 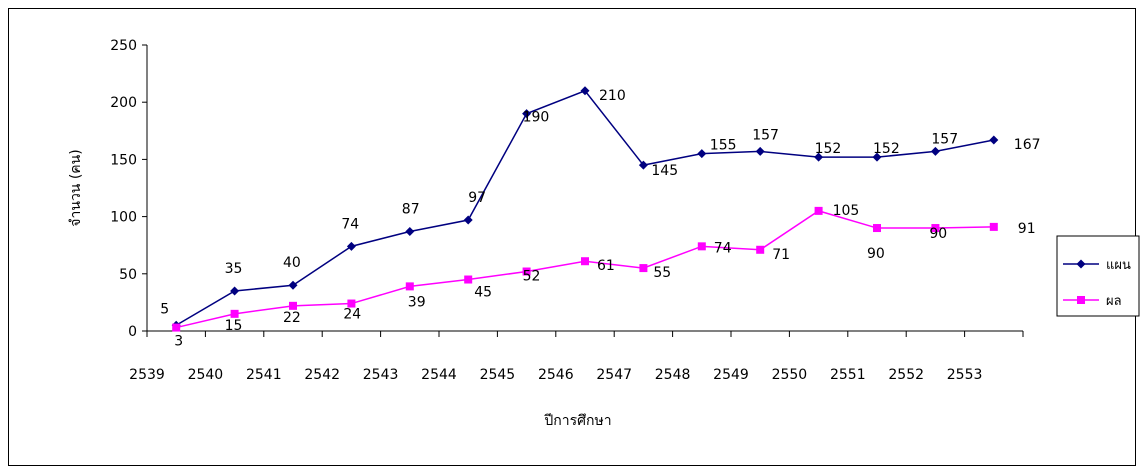 I want to click on x-tick-label: 2547, so click(x=614, y=375).